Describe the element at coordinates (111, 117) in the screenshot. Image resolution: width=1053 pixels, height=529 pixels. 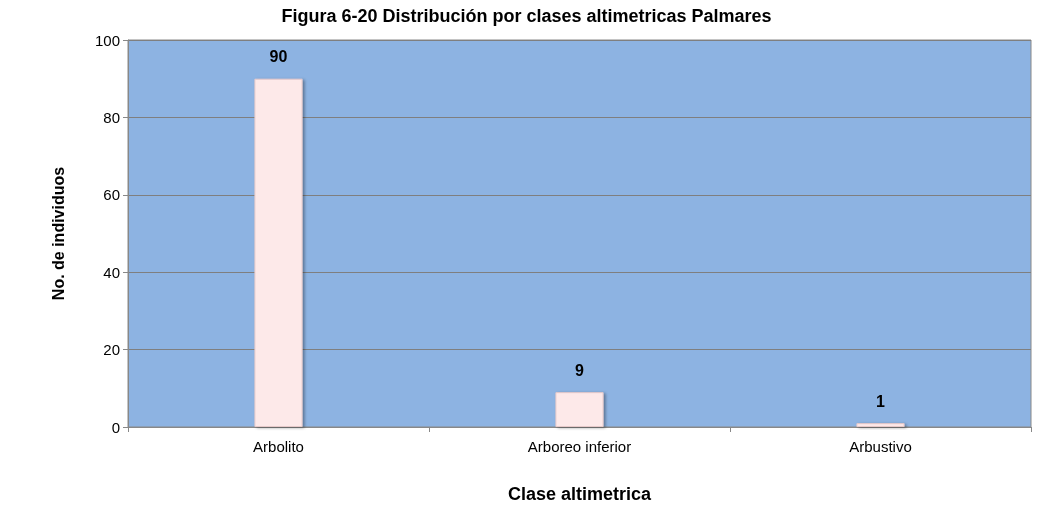
I see `y-tick-label: 80` at that location.